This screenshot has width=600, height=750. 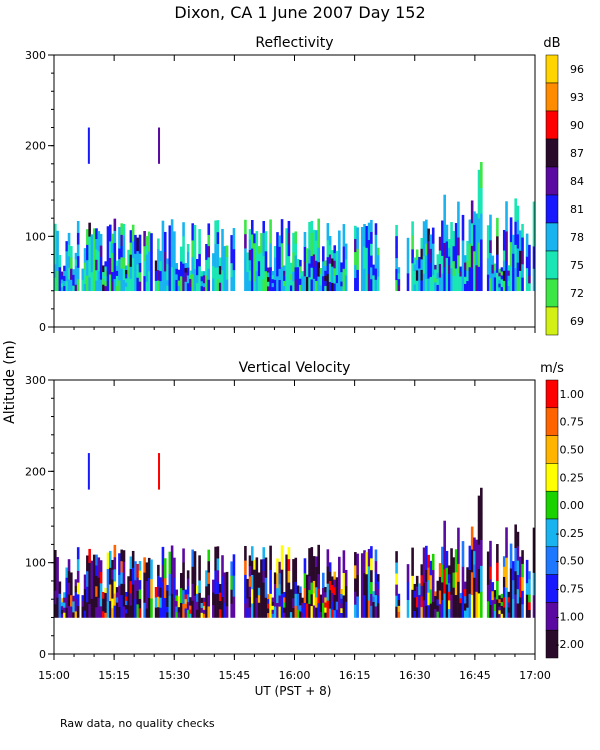 What do you see at coordinates (552, 209) in the screenshot?
I see `colorbar-swatch` at bounding box center [552, 209].